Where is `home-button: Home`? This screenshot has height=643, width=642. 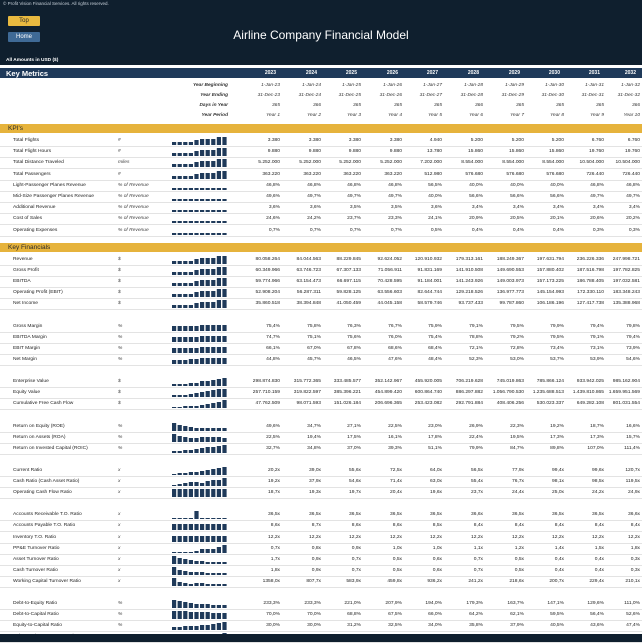
home-button: Home is located at coordinates (24, 37).